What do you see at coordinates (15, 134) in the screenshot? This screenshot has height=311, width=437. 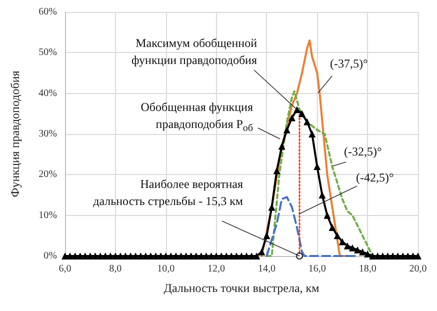 I see `y-axis-title: Функция правдоподобия` at bounding box center [15, 134].